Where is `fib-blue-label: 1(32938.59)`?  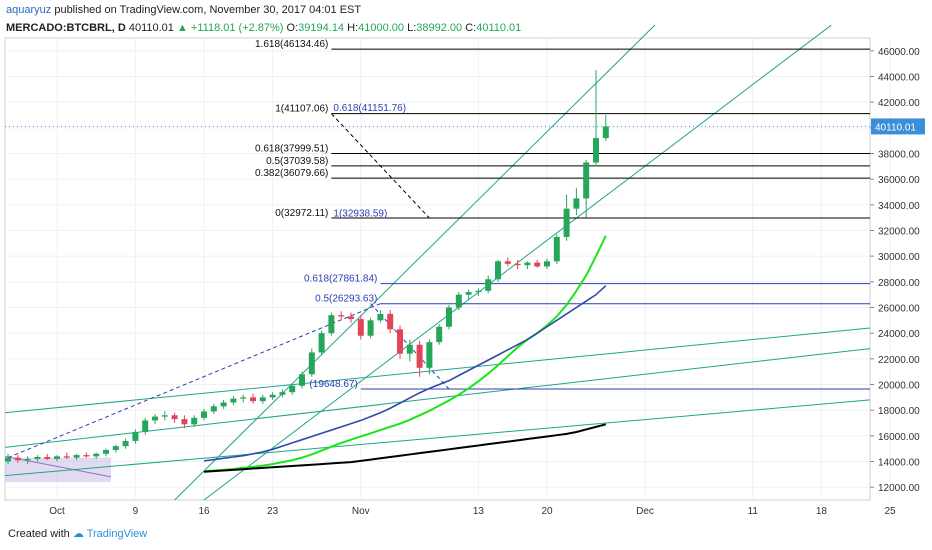
fib-blue-label: 1(32938.59) is located at coordinates (360, 213).